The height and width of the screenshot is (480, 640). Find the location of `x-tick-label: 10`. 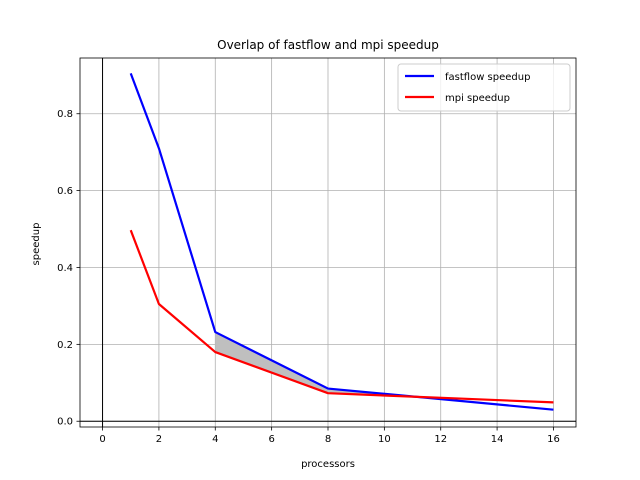

x-tick-label: 10 is located at coordinates (384, 439).